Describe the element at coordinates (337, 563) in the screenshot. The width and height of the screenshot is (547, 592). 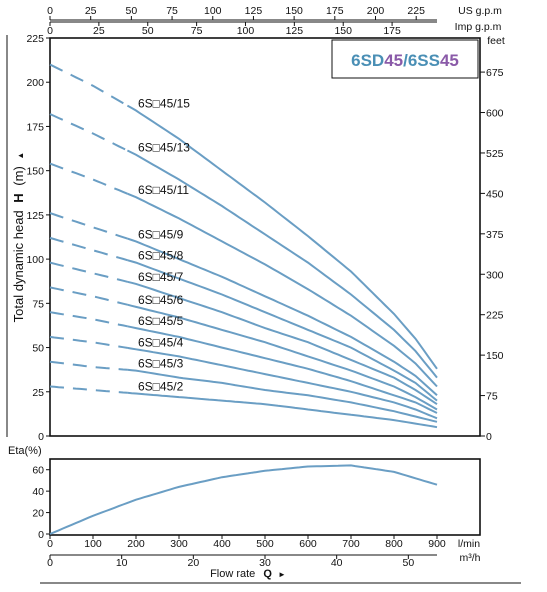
I see `flow-m3h-tick-label: 40` at that location.